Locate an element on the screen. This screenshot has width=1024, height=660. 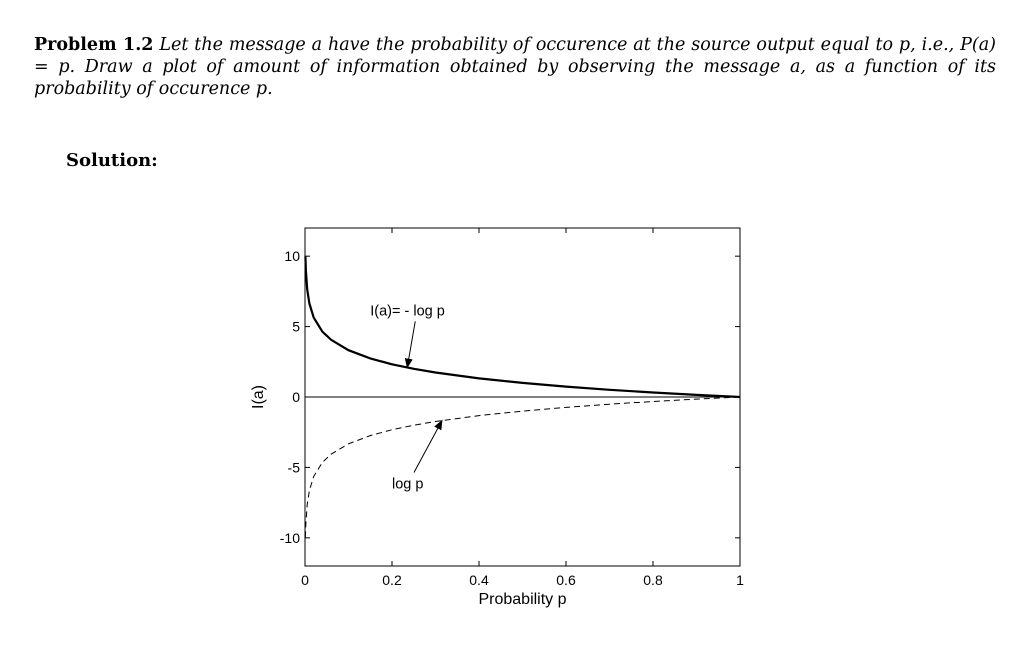
series-log-curve is located at coordinates (522, 467).